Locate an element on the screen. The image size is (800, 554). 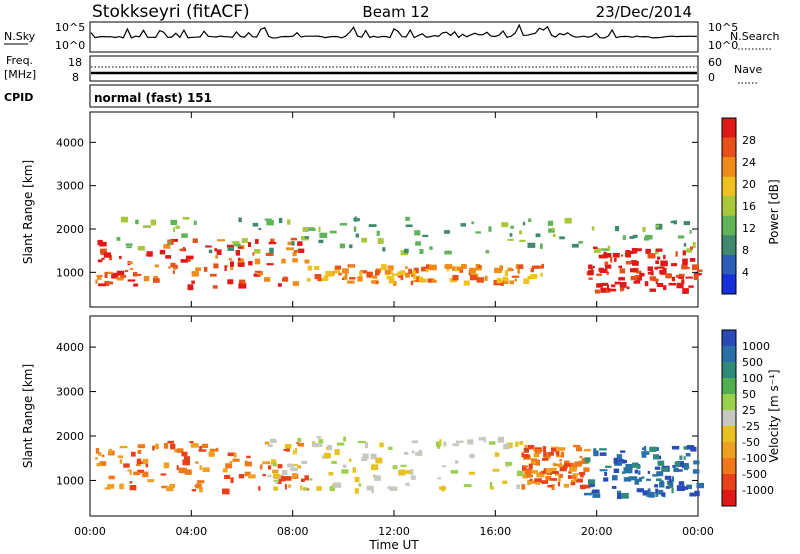
colorbar-tick-label: 8 is located at coordinates (745, 250).